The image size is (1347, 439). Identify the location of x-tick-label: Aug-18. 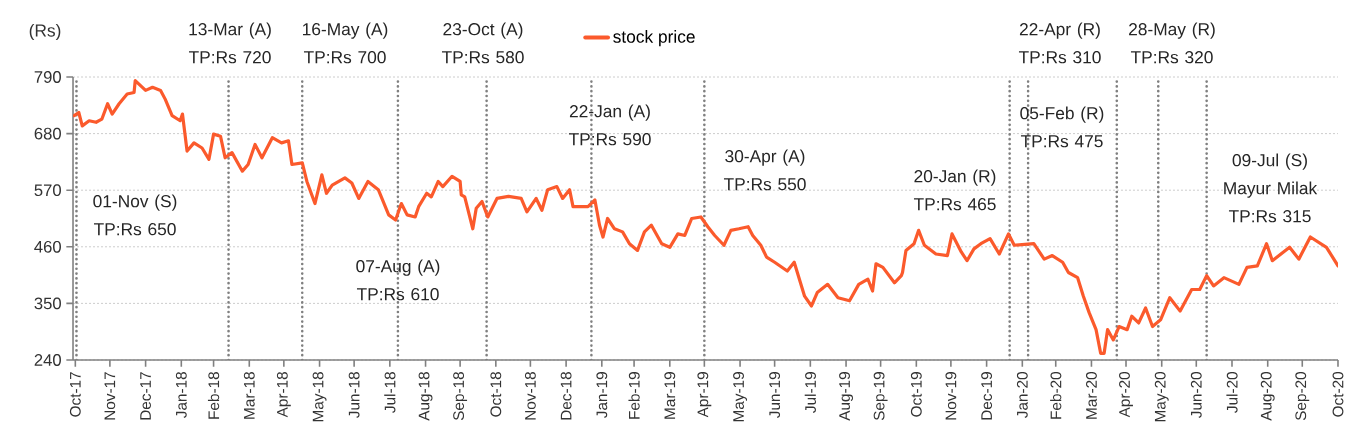
(425, 396).